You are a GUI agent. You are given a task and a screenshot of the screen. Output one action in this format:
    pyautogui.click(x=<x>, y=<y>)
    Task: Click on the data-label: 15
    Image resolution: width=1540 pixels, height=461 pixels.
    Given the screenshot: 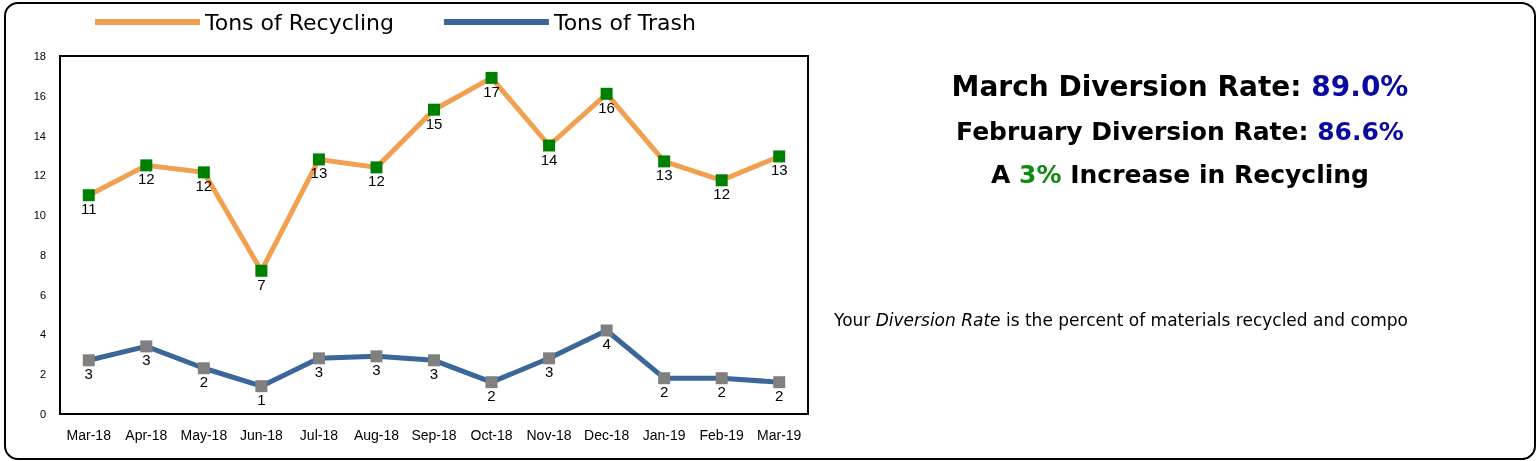 What is the action you would take?
    pyautogui.click(x=434, y=123)
    